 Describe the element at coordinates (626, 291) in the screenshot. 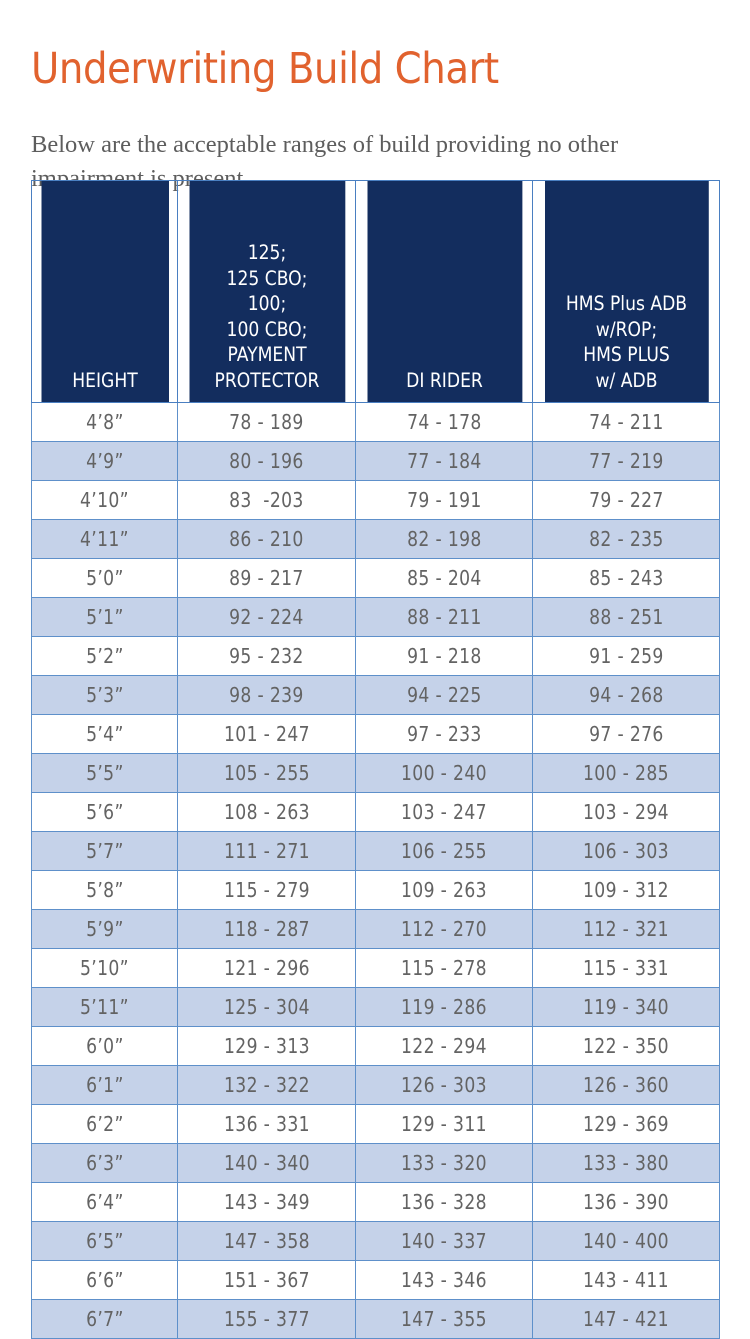

I see `column-header-hms-plus-adb: HMS Plus ADB w/ROP; HMS PLUS w/ ADB` at that location.